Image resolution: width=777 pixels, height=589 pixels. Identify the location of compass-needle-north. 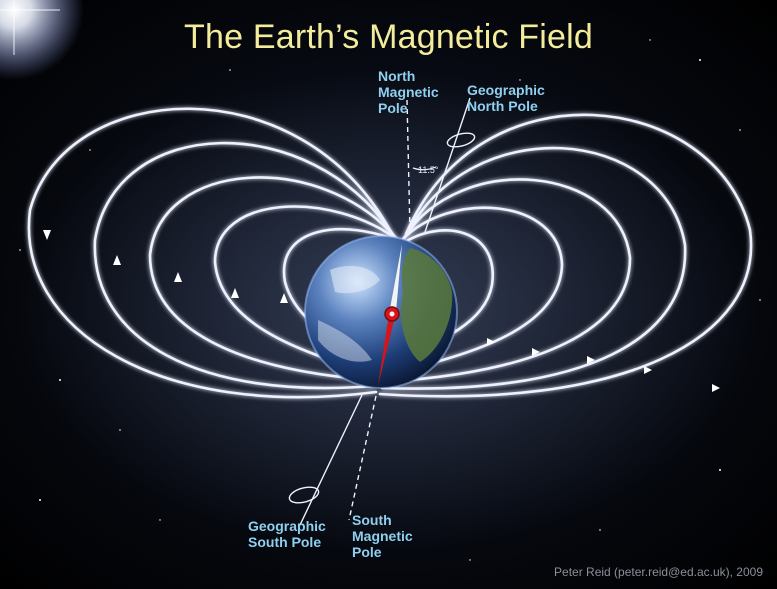
(395, 279).